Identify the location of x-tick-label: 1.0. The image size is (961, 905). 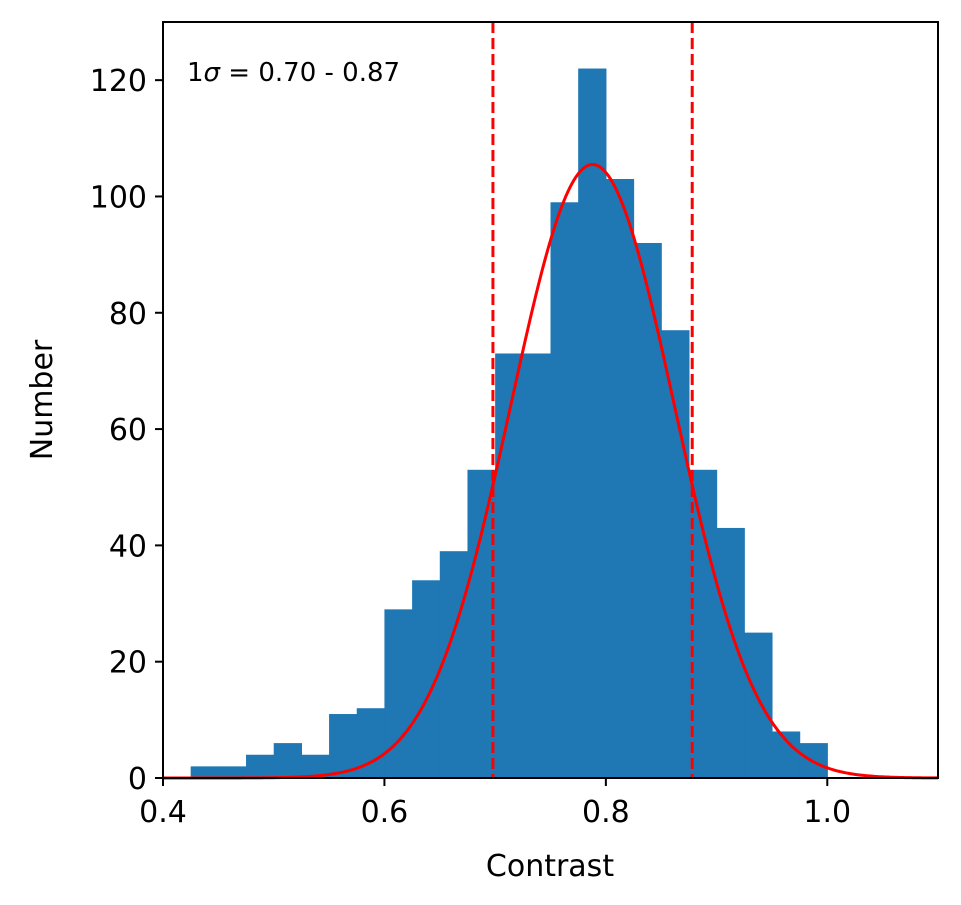
(827, 812).